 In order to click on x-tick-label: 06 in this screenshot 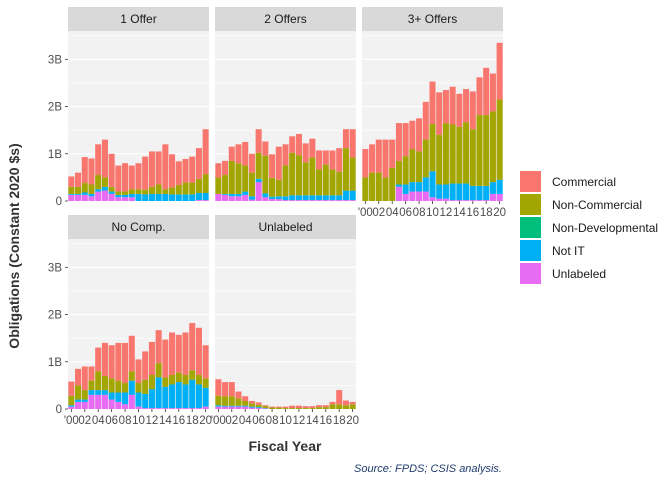, I will do `click(258, 421)`.